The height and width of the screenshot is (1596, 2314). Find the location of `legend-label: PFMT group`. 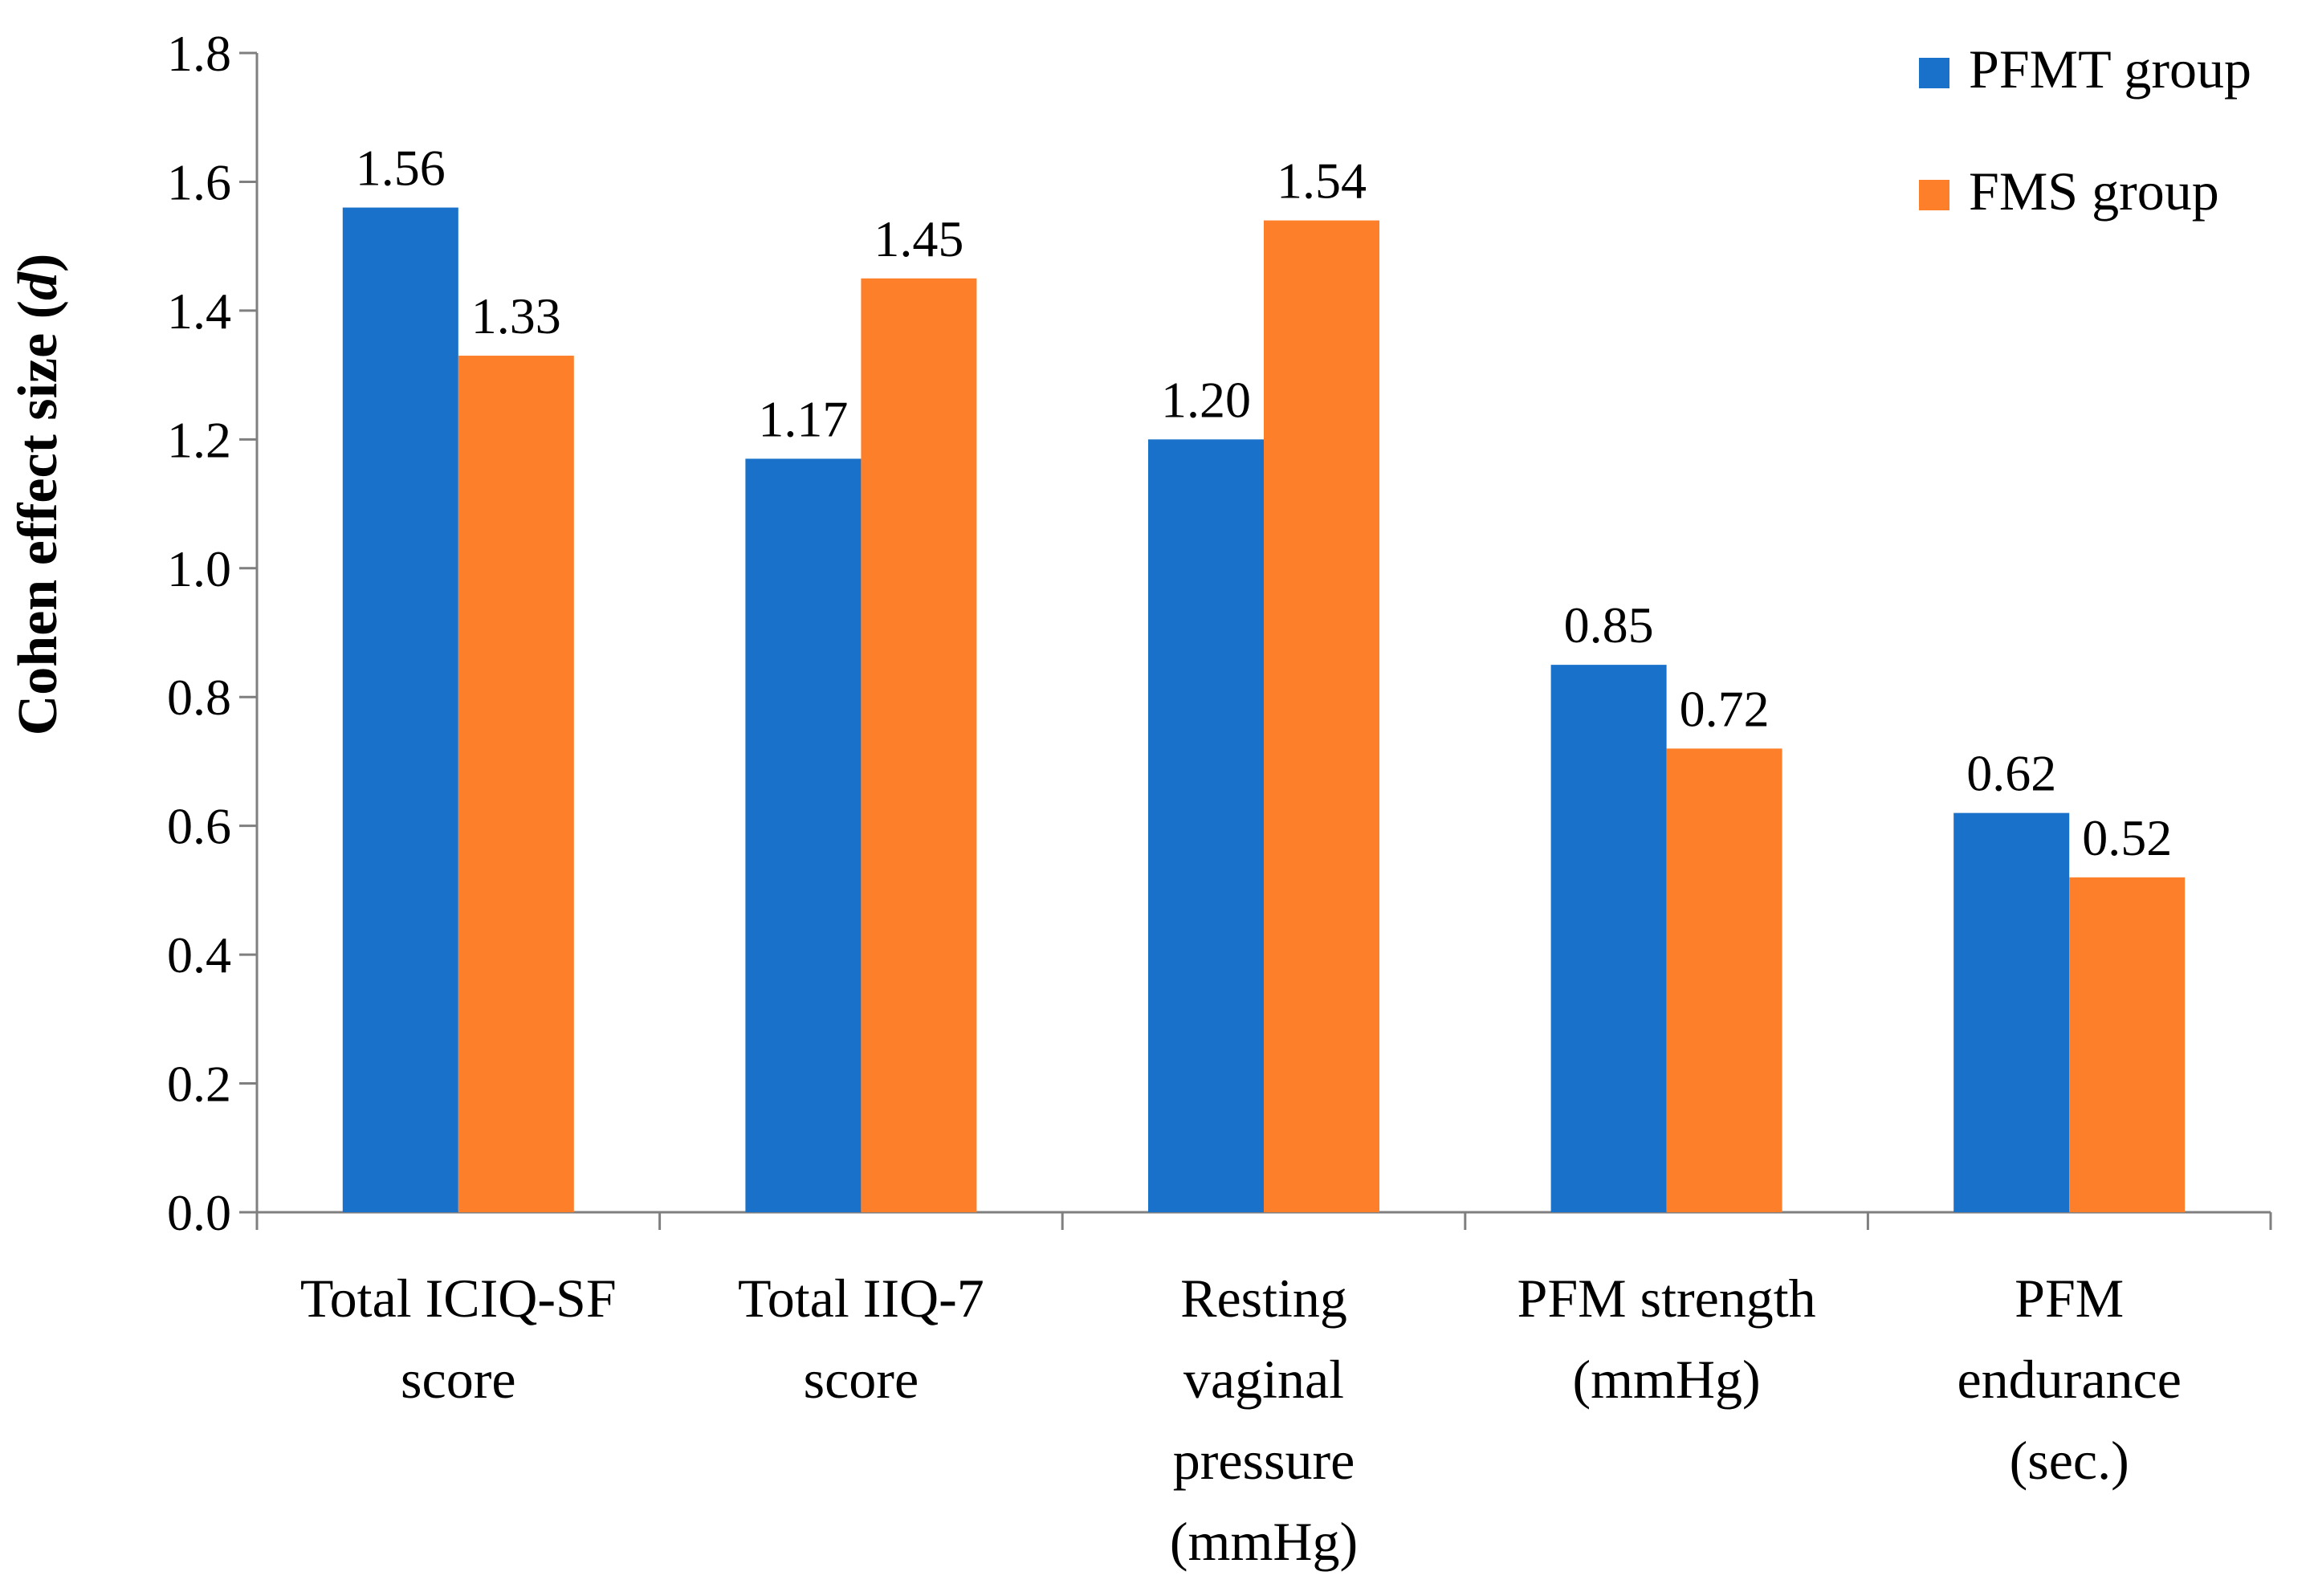

legend-label: PFMT group is located at coordinates (2110, 69).